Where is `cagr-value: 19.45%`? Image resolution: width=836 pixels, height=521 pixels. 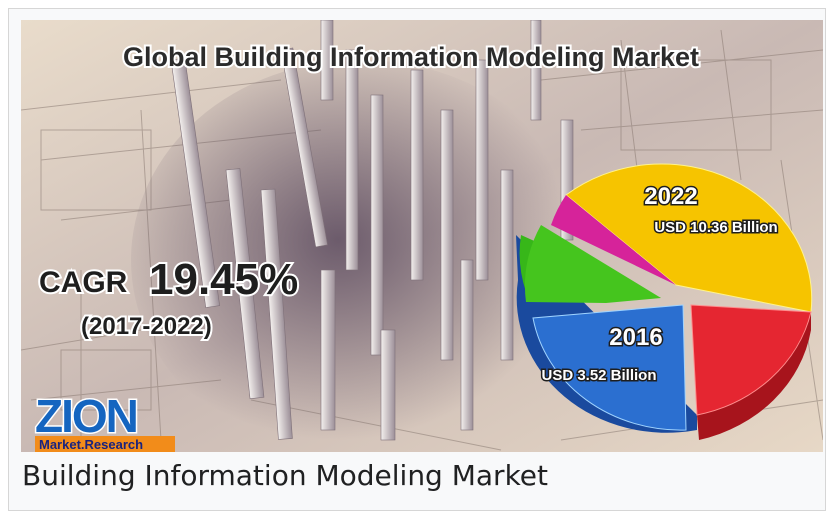
cagr-value: 19.45% is located at coordinates (223, 279).